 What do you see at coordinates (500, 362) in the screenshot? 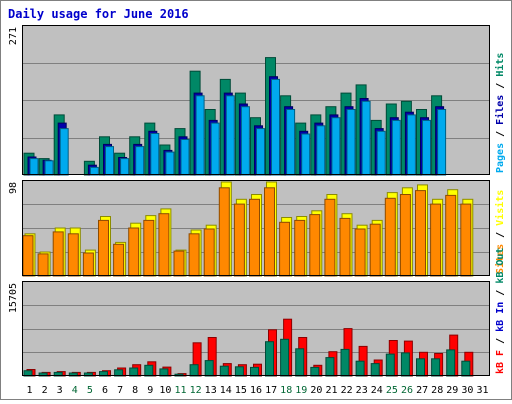
I see `legend-item-kb-f: kB F` at bounding box center [500, 362].